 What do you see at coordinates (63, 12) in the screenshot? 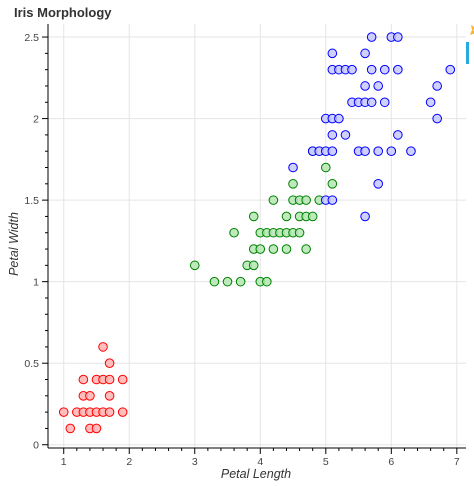
I see `chart-title: Iris Morphology` at bounding box center [63, 12].